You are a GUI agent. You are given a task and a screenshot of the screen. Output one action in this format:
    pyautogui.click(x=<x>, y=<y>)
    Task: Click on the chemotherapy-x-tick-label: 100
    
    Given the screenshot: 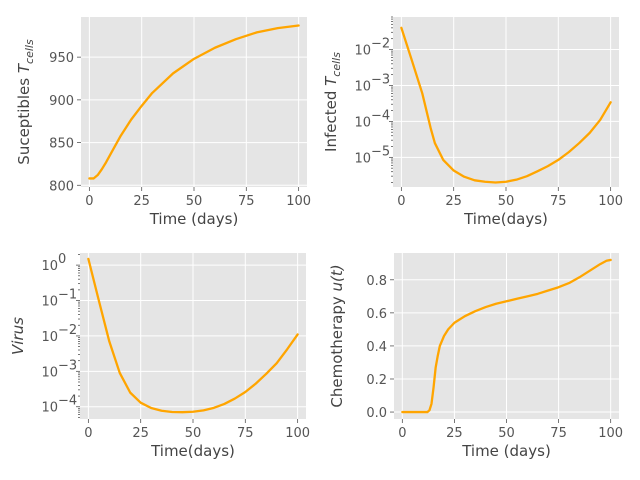 What is the action you would take?
    pyautogui.click(x=610, y=433)
    